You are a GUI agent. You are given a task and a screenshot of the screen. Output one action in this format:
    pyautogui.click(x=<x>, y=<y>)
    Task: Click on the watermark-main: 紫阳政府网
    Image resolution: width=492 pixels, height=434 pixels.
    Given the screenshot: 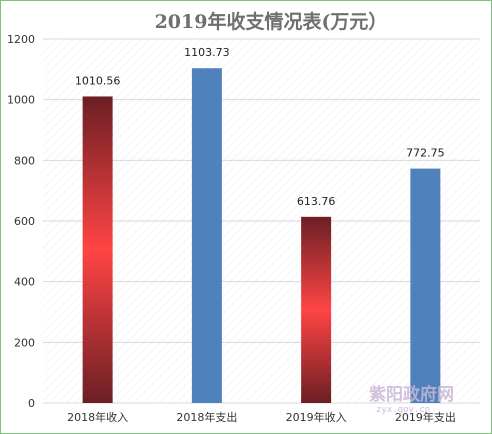 What is the action you would take?
    pyautogui.click(x=411, y=394)
    